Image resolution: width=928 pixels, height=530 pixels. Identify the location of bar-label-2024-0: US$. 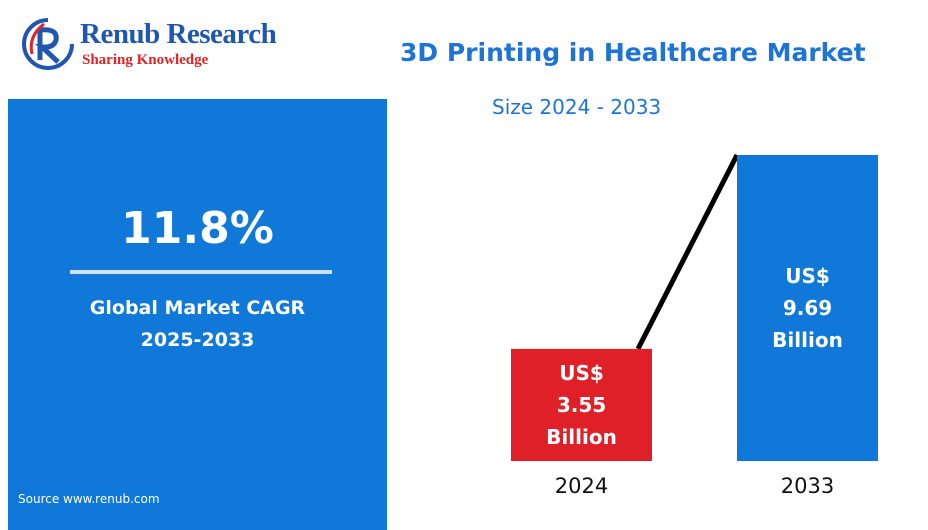
(581, 373).